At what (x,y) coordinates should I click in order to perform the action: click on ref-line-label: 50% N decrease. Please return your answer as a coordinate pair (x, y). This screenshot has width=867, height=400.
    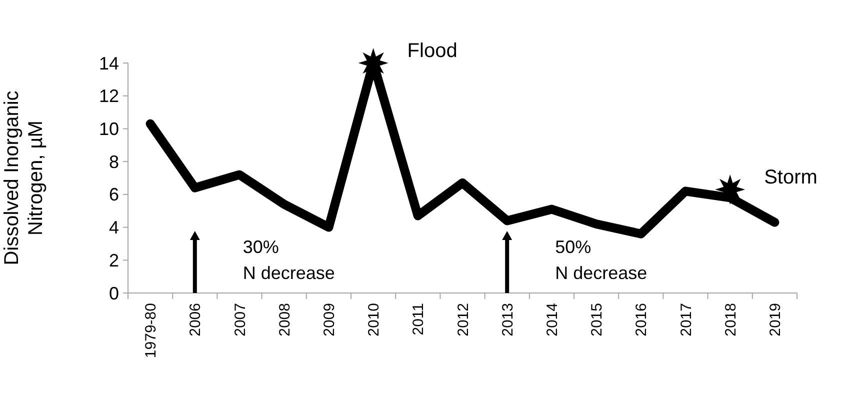
    Looking at the image, I should click on (601, 260).